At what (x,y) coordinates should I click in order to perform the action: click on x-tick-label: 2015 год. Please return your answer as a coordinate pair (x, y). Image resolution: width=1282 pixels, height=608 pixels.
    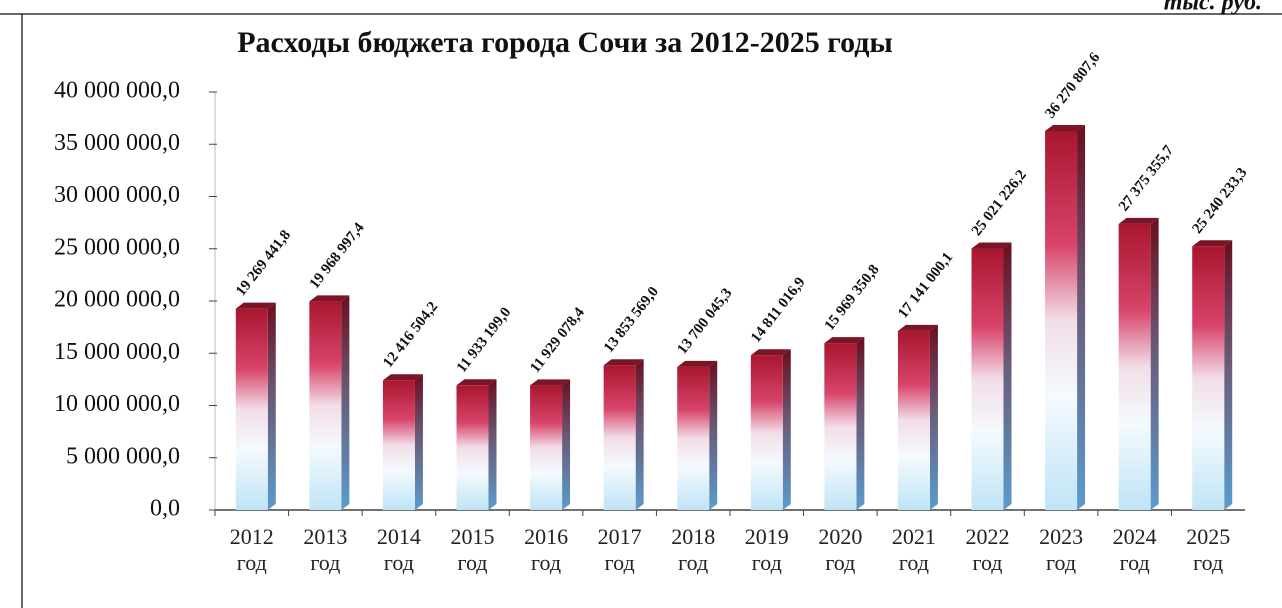
    Looking at the image, I should click on (472, 549).